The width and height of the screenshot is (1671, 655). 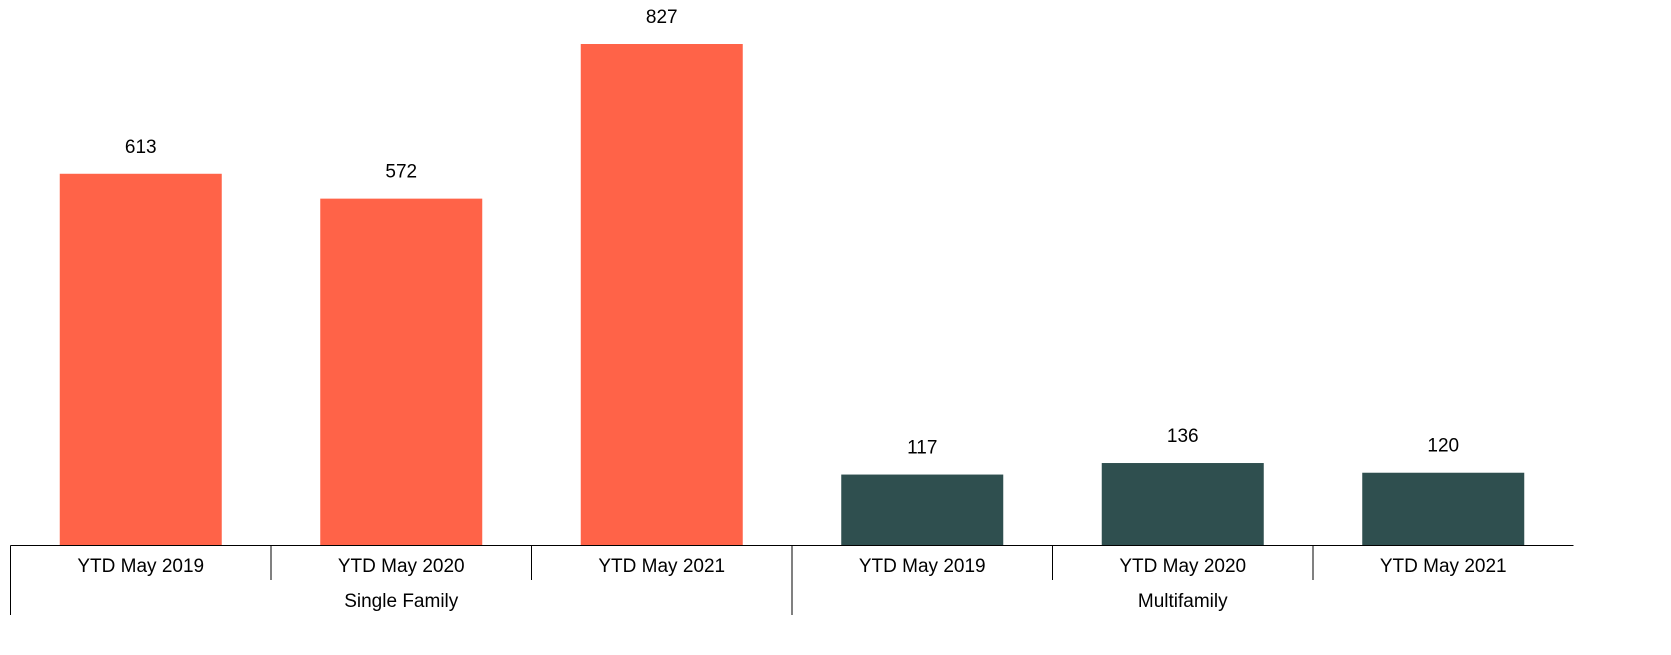 What do you see at coordinates (1183, 601) in the screenshot?
I see `group-label: Multifamily` at bounding box center [1183, 601].